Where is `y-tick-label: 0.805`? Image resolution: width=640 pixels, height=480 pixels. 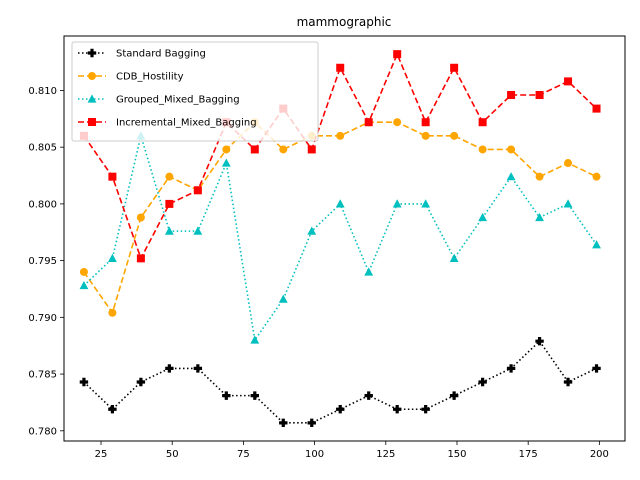 y-tick-label: 0.805 is located at coordinates (42, 148).